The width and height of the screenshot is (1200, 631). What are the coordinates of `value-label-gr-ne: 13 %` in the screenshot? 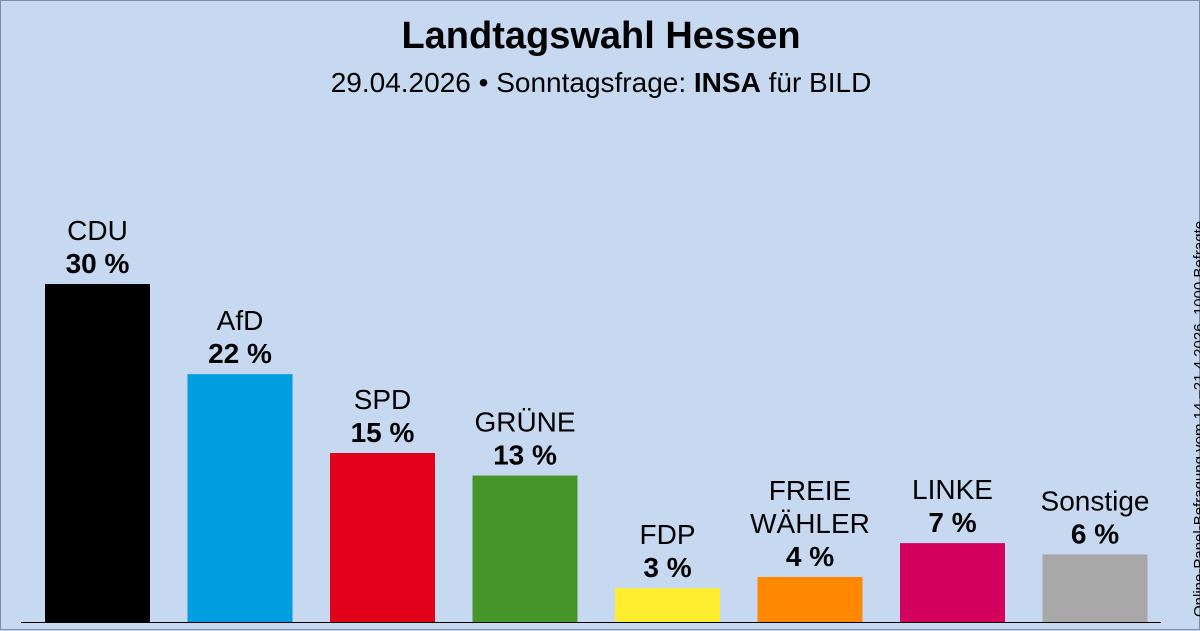 It's located at (525, 455).